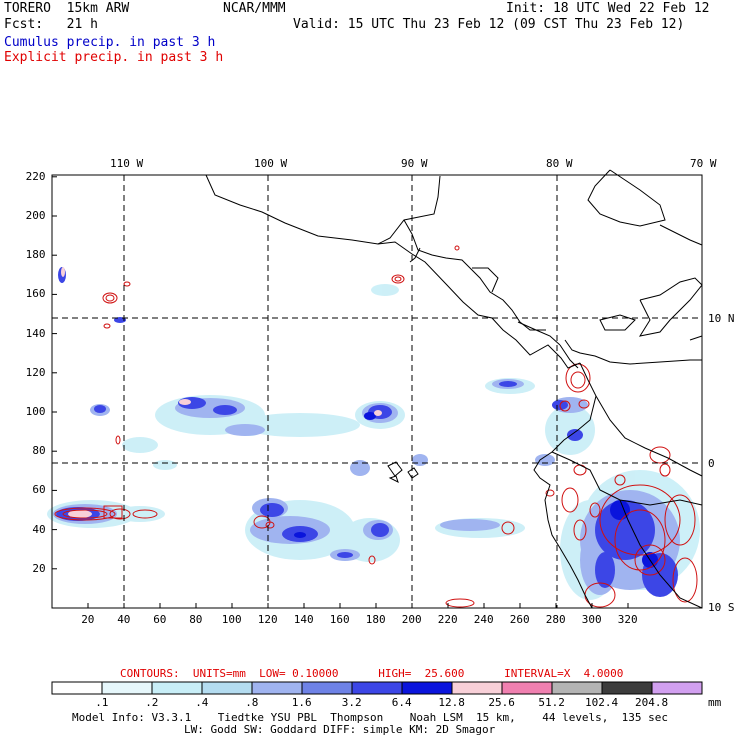 The width and height of the screenshot is (740, 740). Describe the element at coordinates (39, 451) in the screenshot. I see `y-tick-label: 80` at that location.